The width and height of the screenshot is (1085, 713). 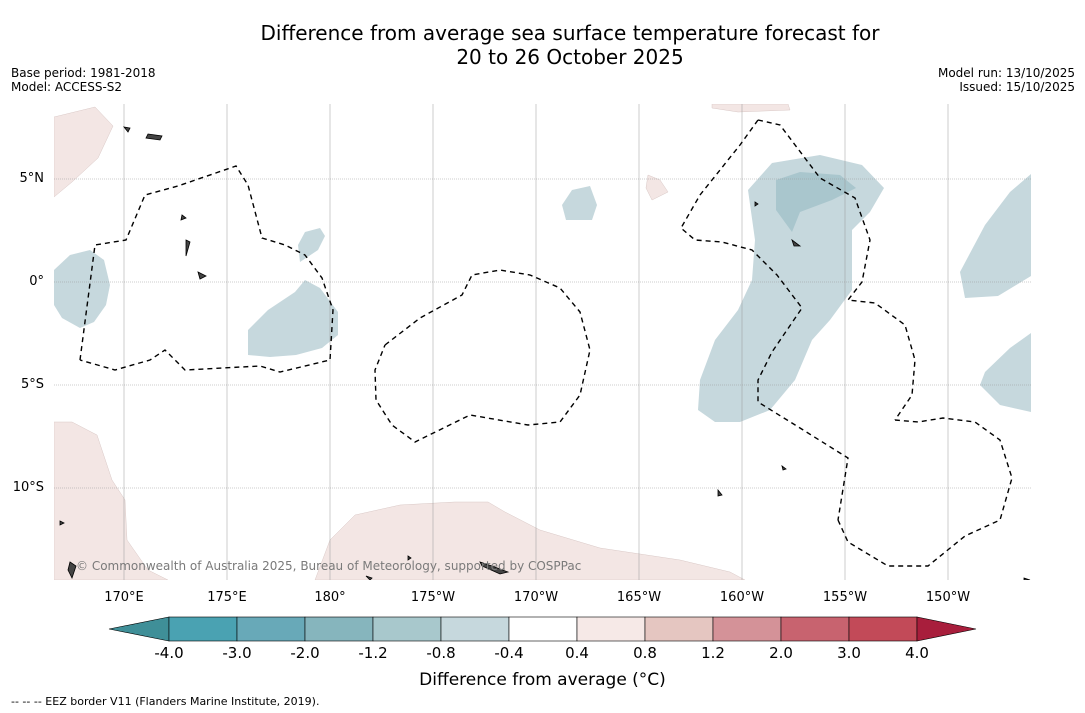 What do you see at coordinates (1017, 87) in the screenshot?
I see `issued-date: Issued: 15/10/2025` at bounding box center [1017, 87].